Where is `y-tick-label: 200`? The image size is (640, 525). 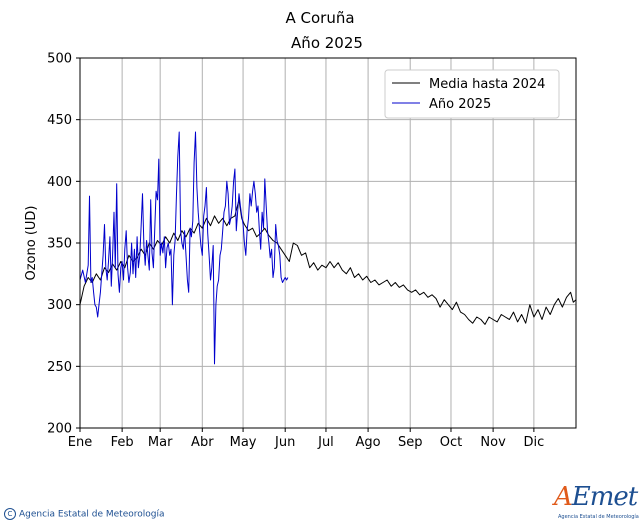
y-tick-label: 200 is located at coordinates (59, 429).